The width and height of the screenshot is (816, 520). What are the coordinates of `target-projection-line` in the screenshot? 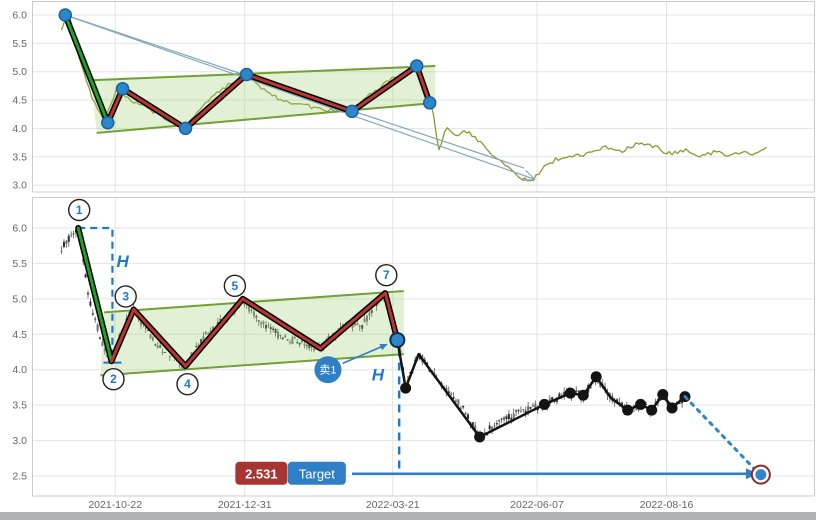 It's located at (721, 434).